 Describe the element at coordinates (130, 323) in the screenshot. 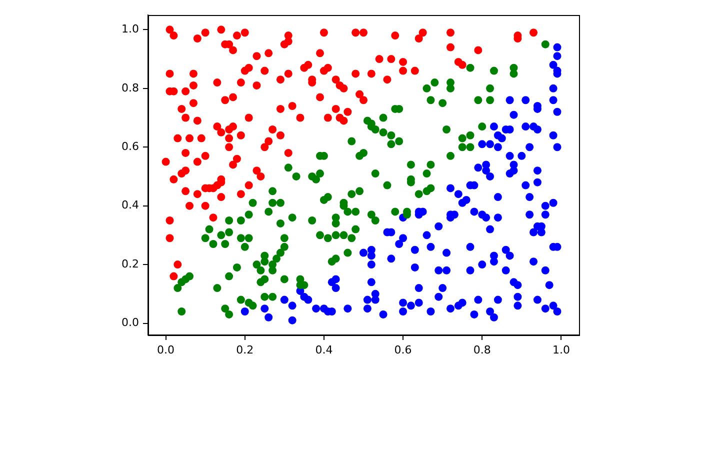

I see `y-tick-label: 0.0` at that location.